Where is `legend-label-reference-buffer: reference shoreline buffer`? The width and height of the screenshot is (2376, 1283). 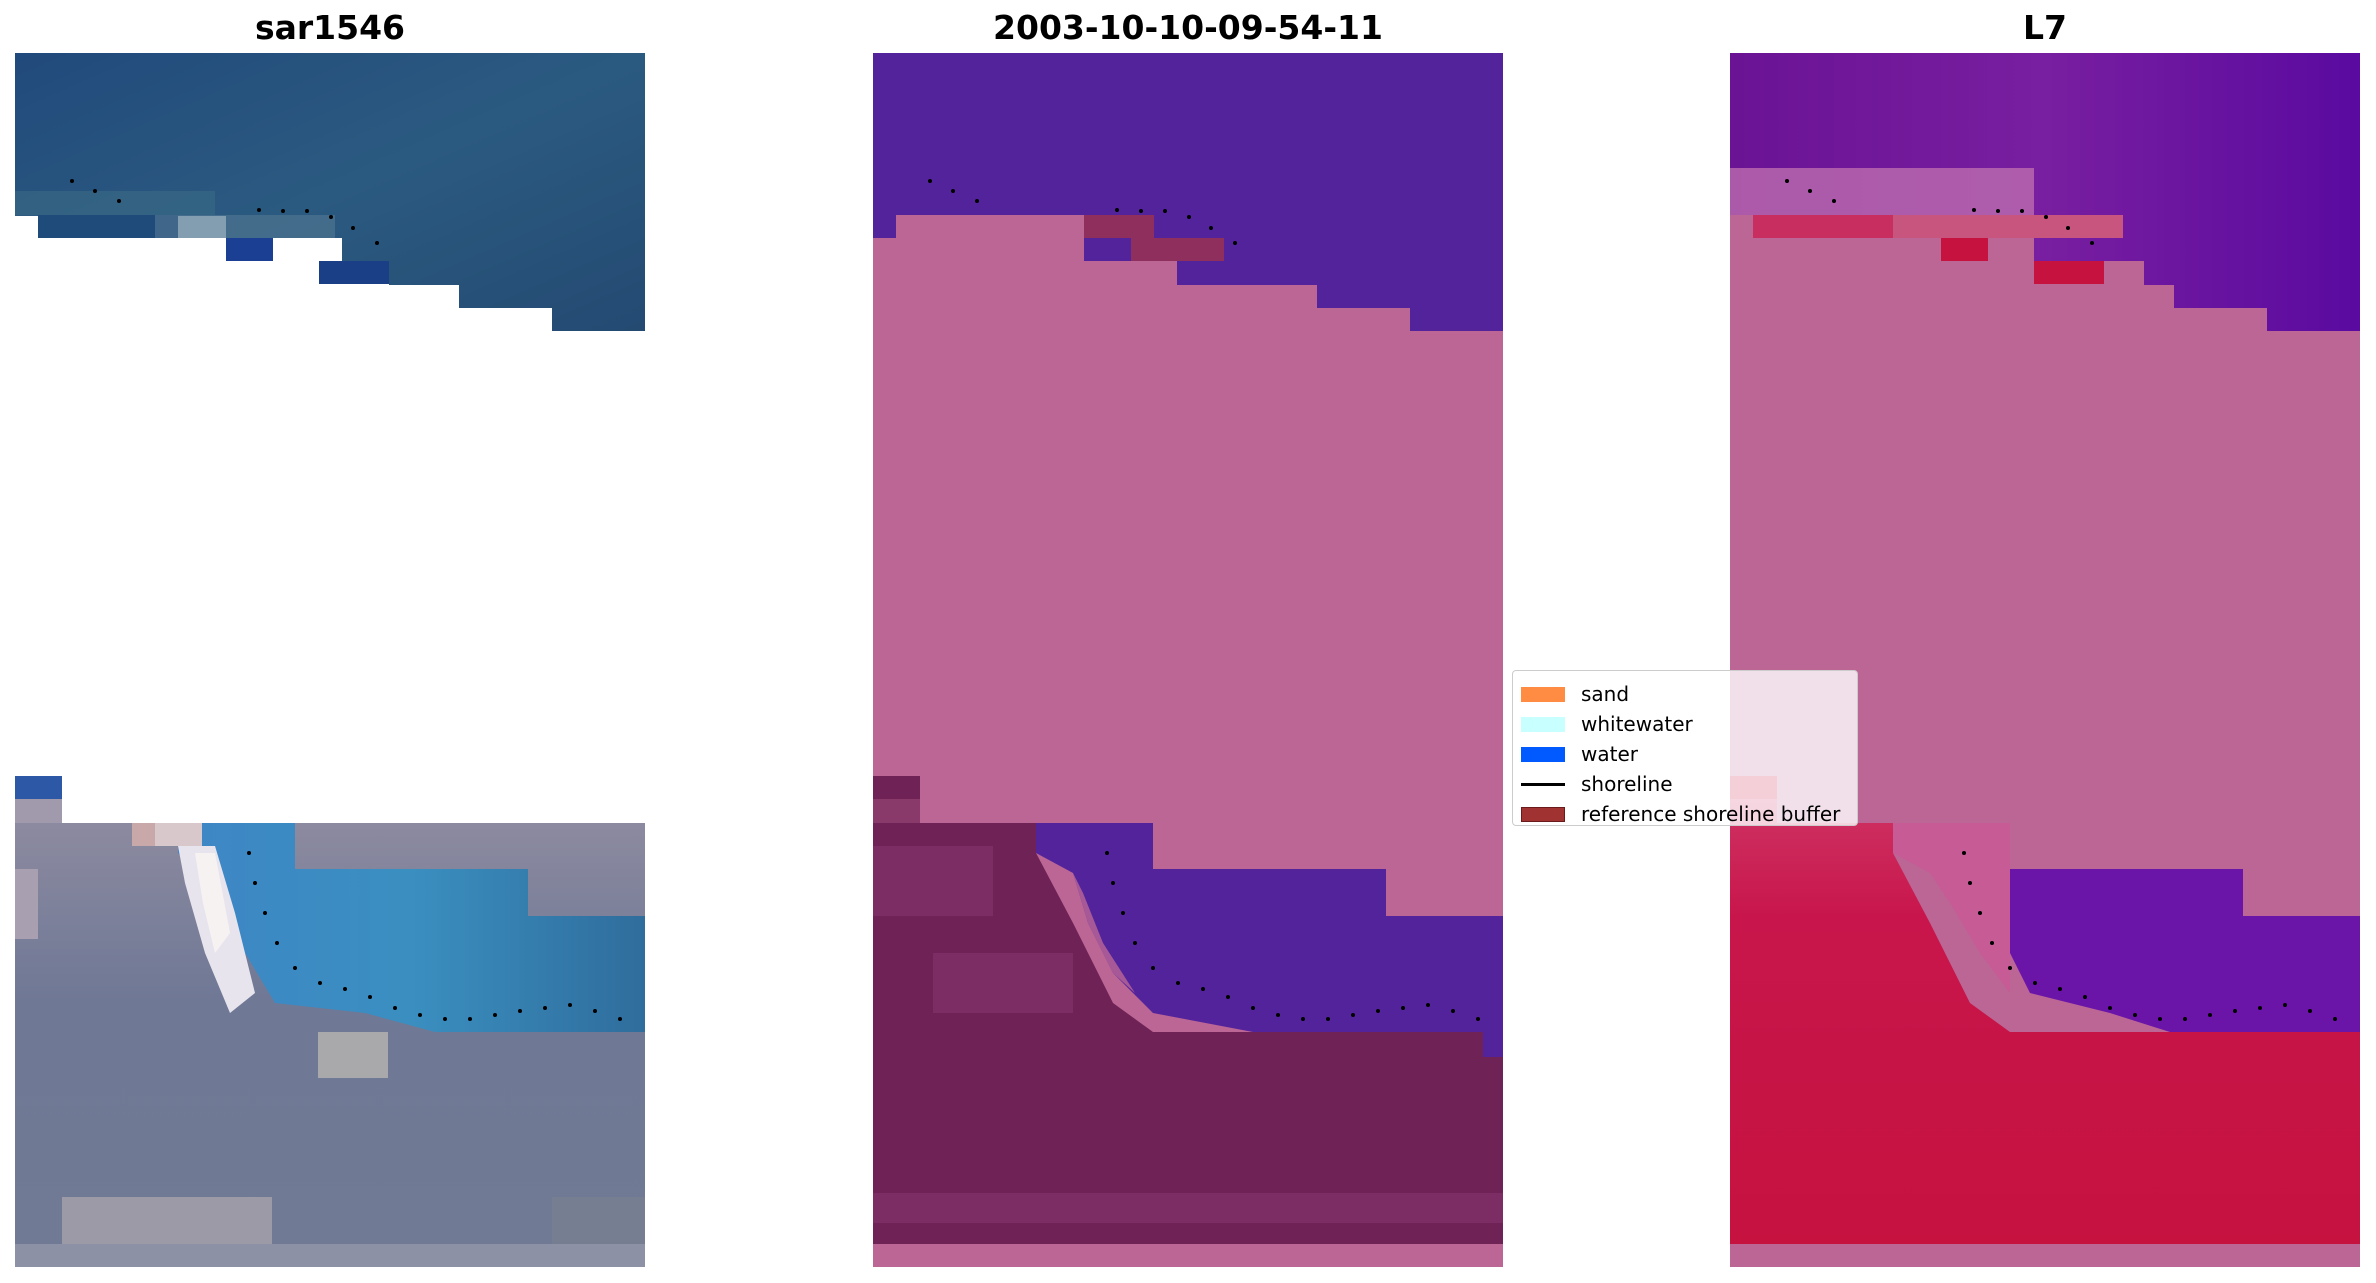
legend-label-reference-buffer: reference shoreline buffer is located at coordinates (1711, 814).